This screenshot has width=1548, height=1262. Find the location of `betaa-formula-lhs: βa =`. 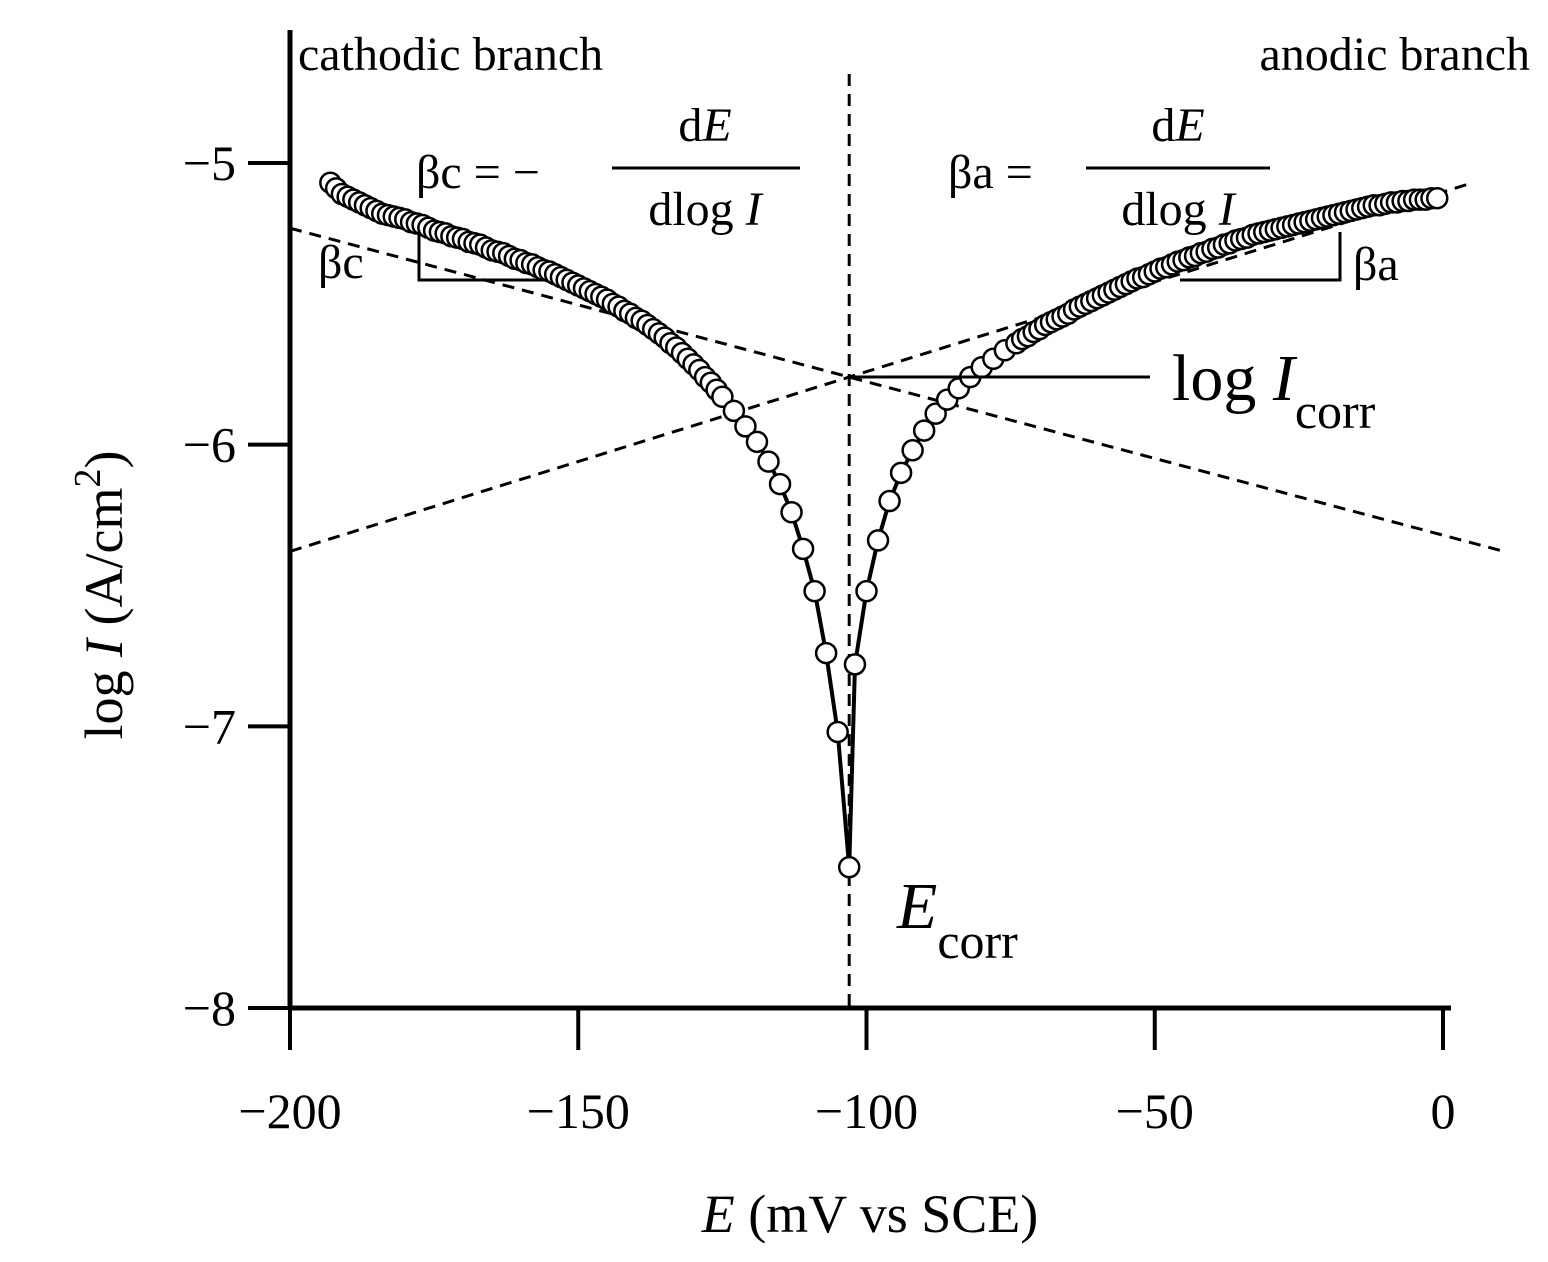

betaa-formula-lhs: βa = is located at coordinates (990, 172).